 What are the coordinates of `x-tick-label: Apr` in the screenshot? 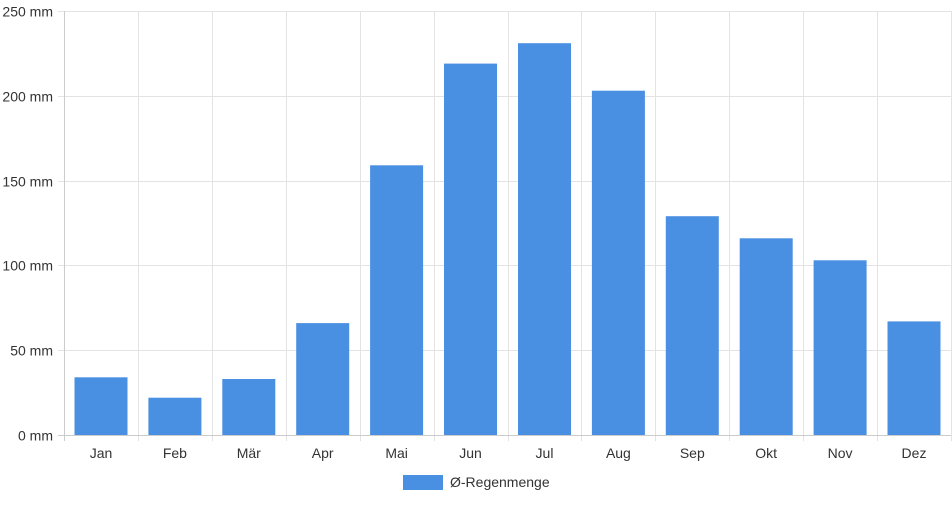 It's located at (323, 453).